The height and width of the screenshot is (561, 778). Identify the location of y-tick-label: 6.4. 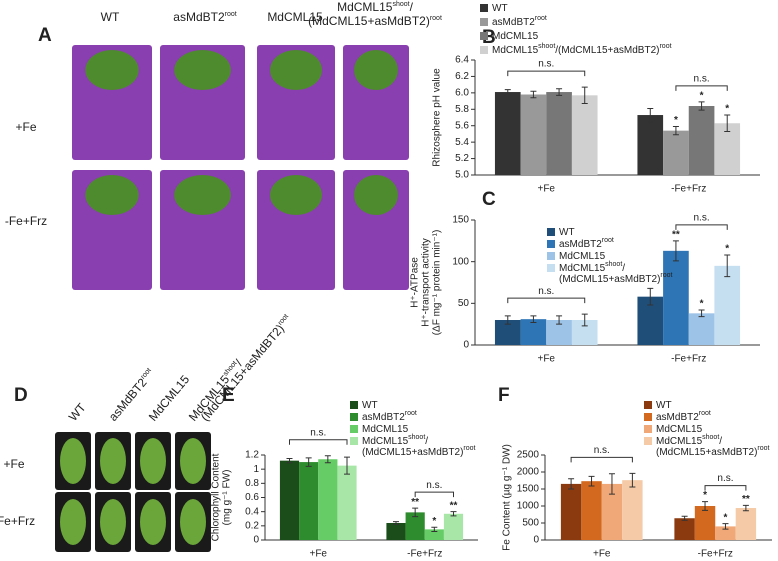
(462, 60).